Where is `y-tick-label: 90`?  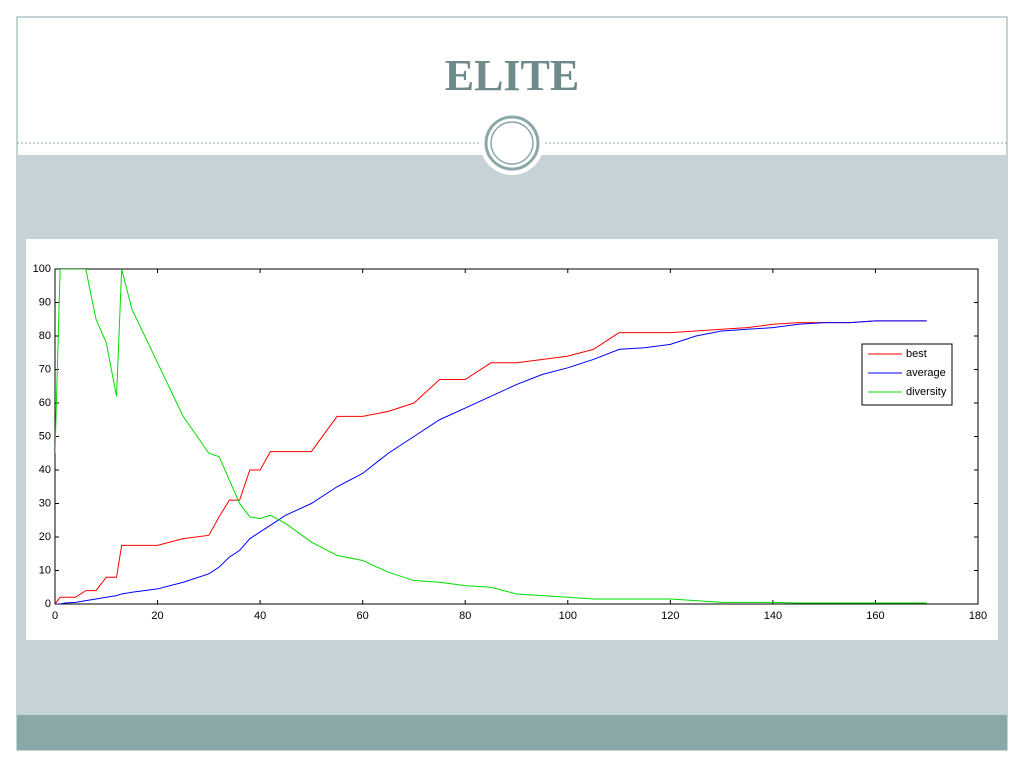
y-tick-label: 90 is located at coordinates (45, 302).